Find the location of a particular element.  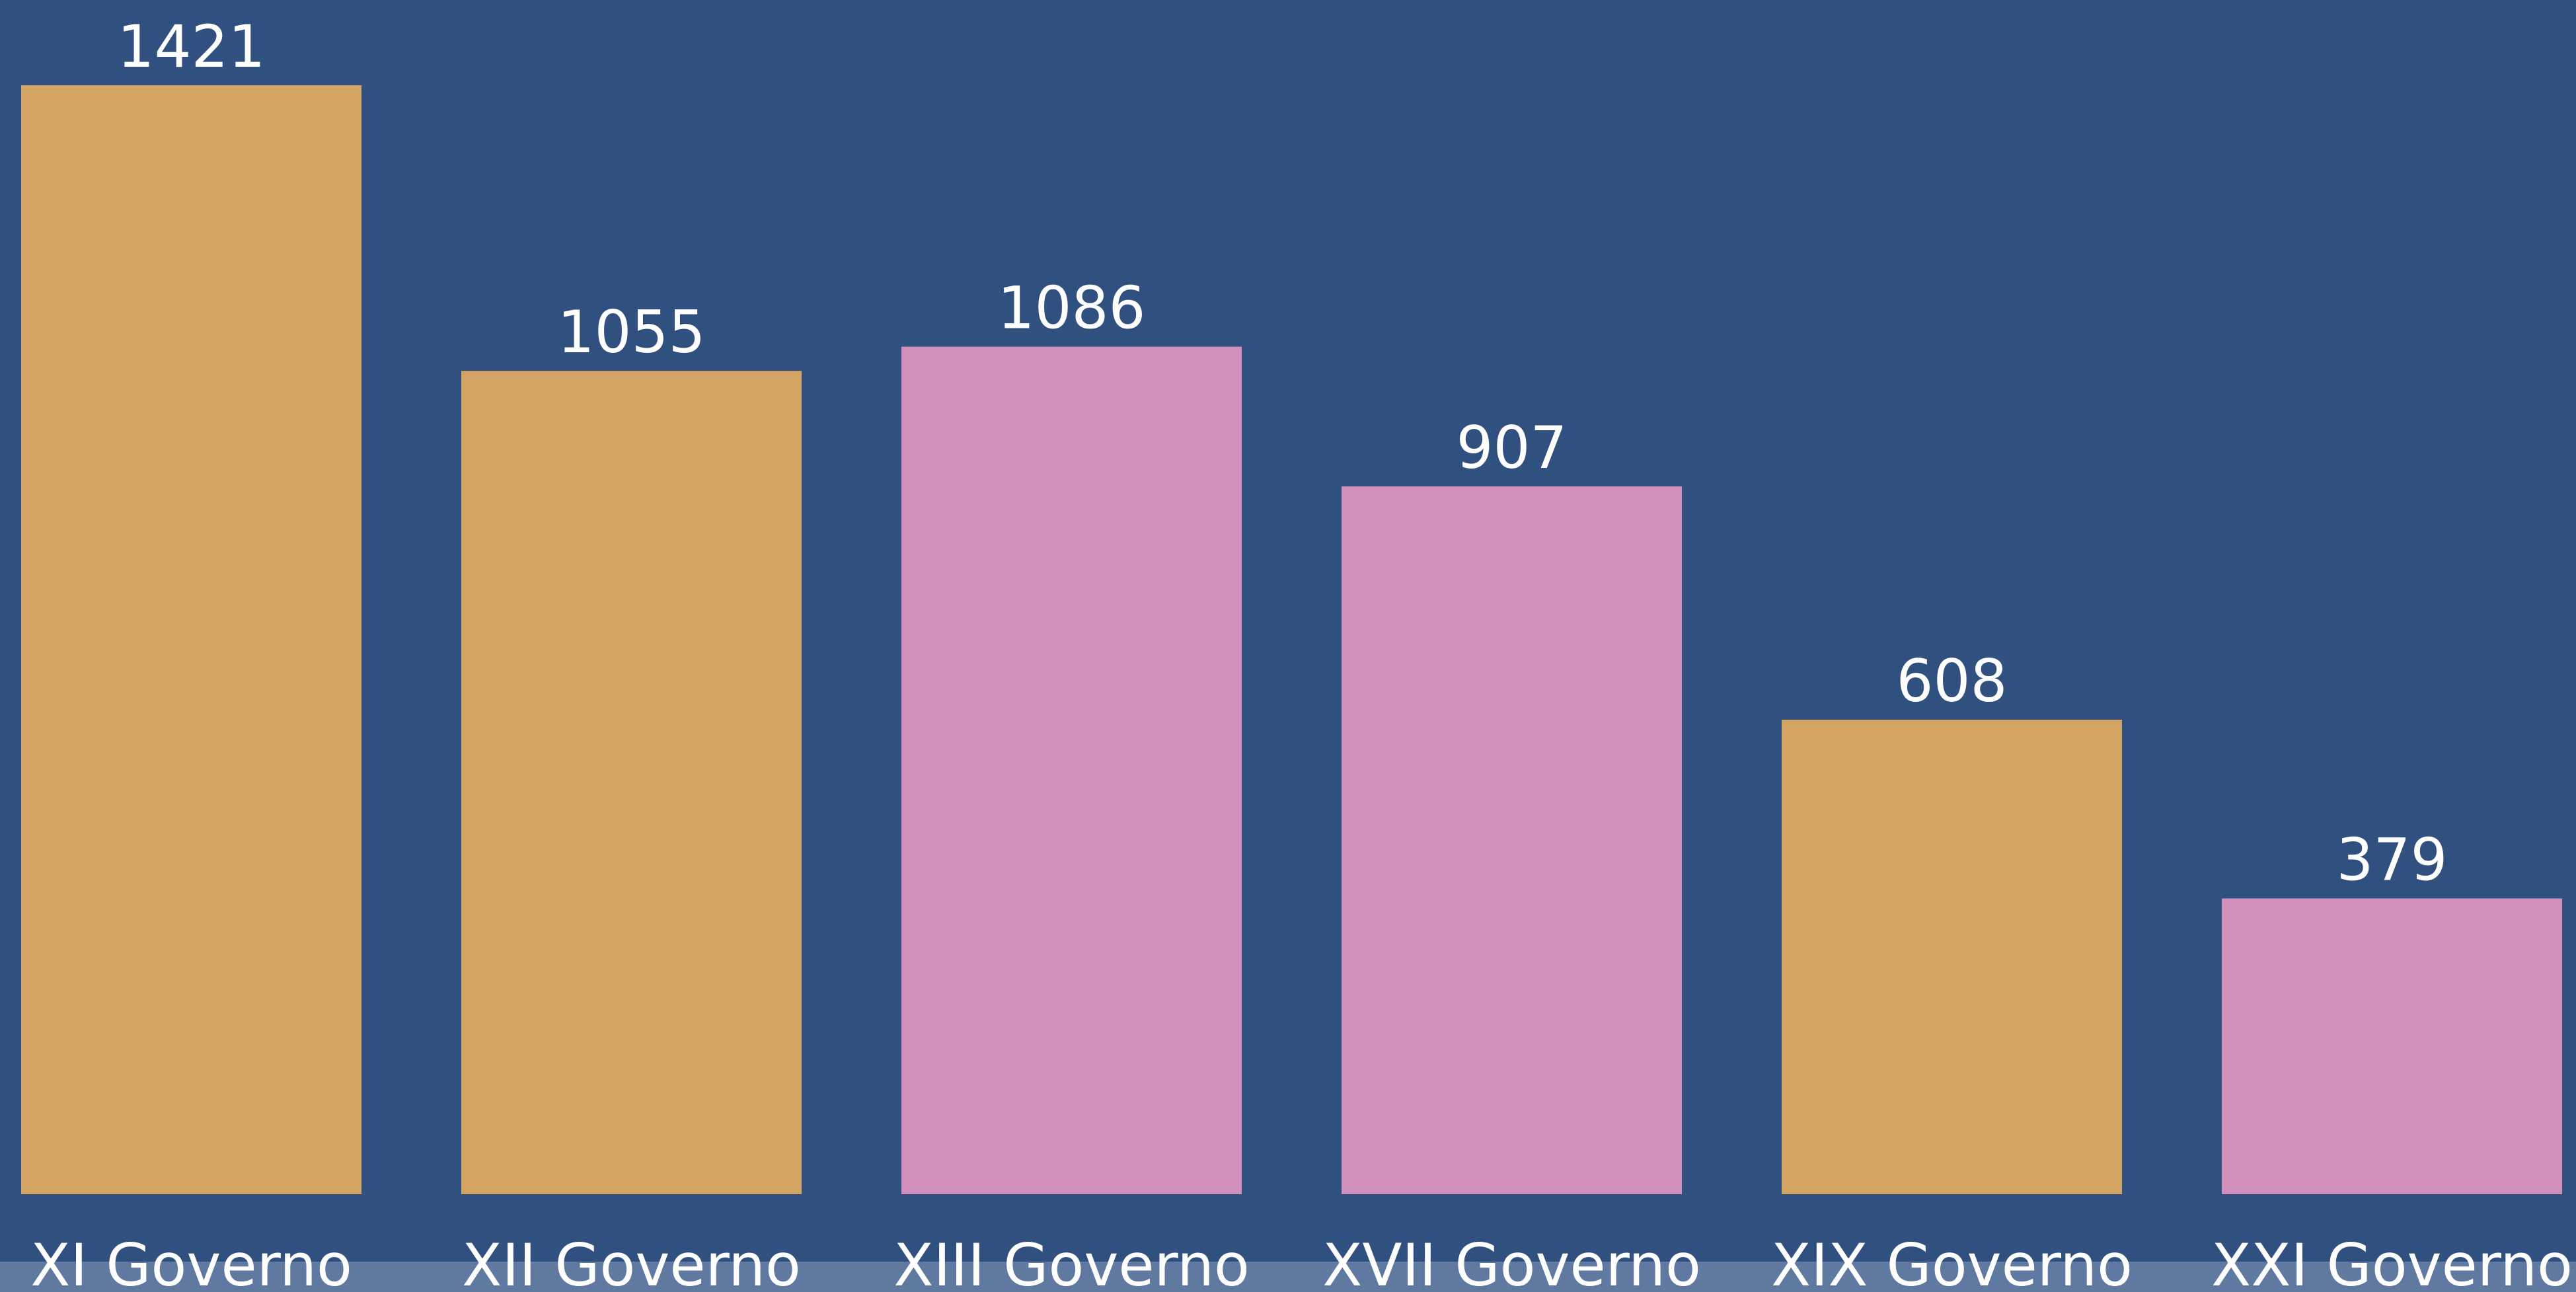

value-label: 907 is located at coordinates (1513, 448).